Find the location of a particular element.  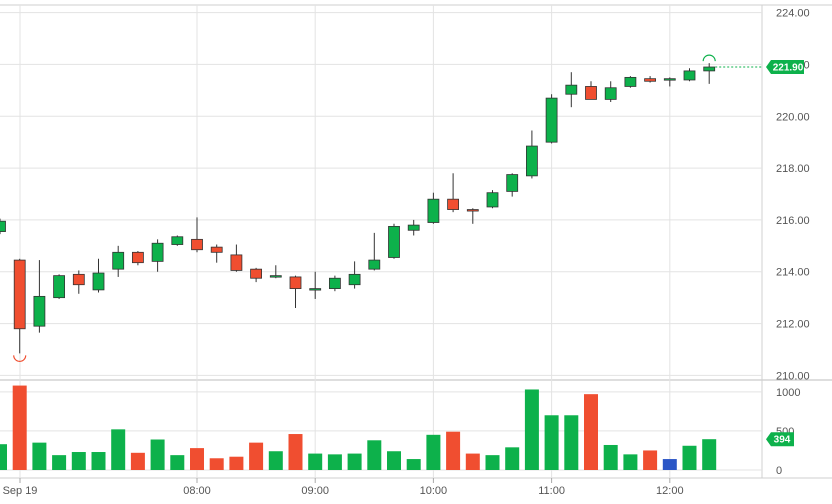

last-price-tag-label: 221.90 is located at coordinates (788, 68).